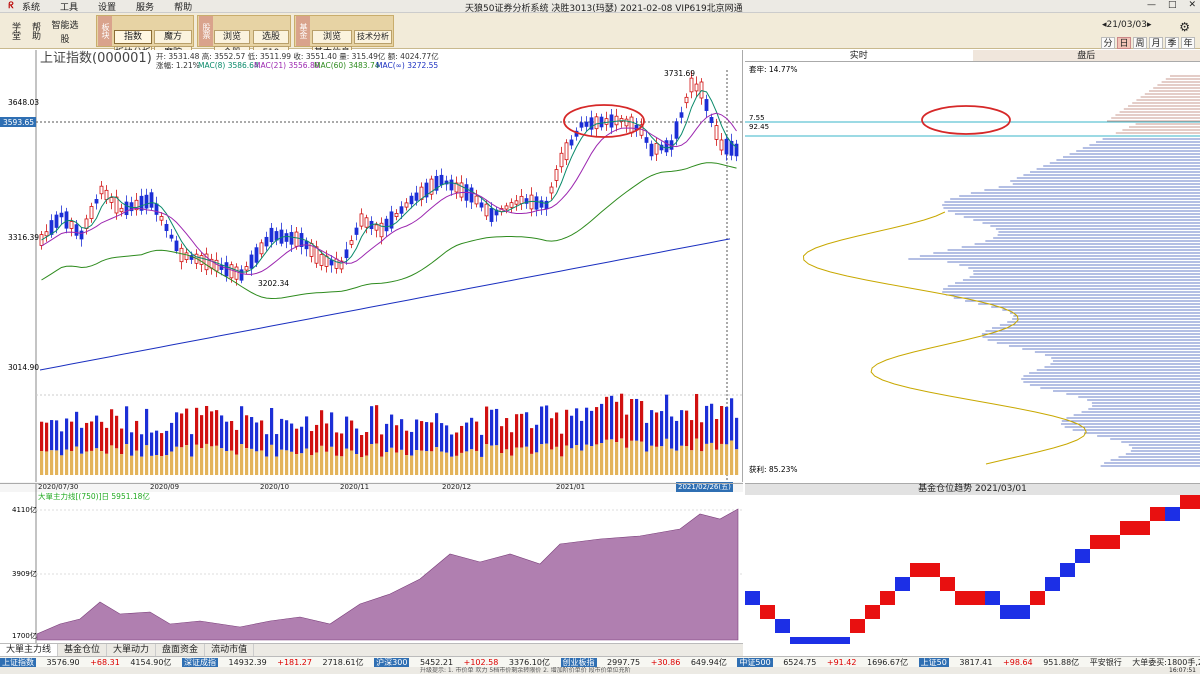  Describe the element at coordinates (1172, 43) in the screenshot. I see `period-quarter: 季` at that location.